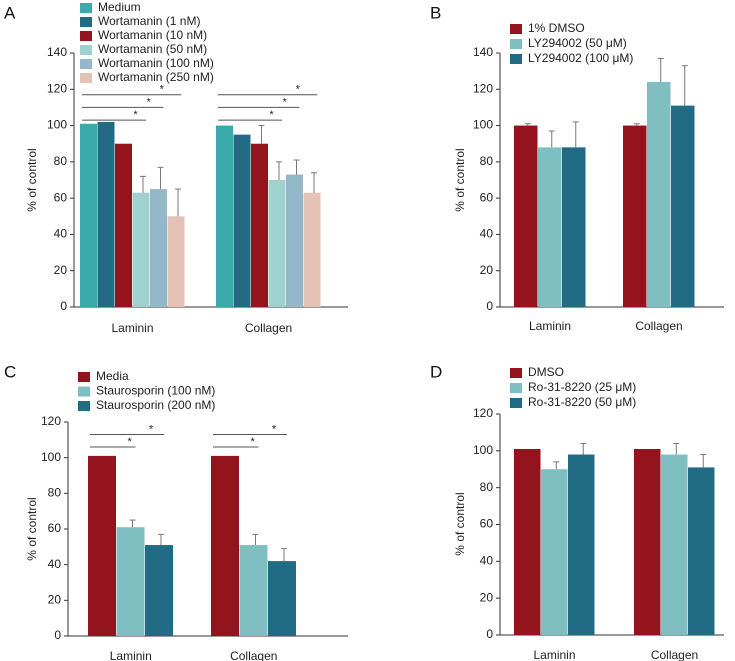 The height and width of the screenshot is (661, 735). I want to click on legend-label: DMSO, so click(546, 372).